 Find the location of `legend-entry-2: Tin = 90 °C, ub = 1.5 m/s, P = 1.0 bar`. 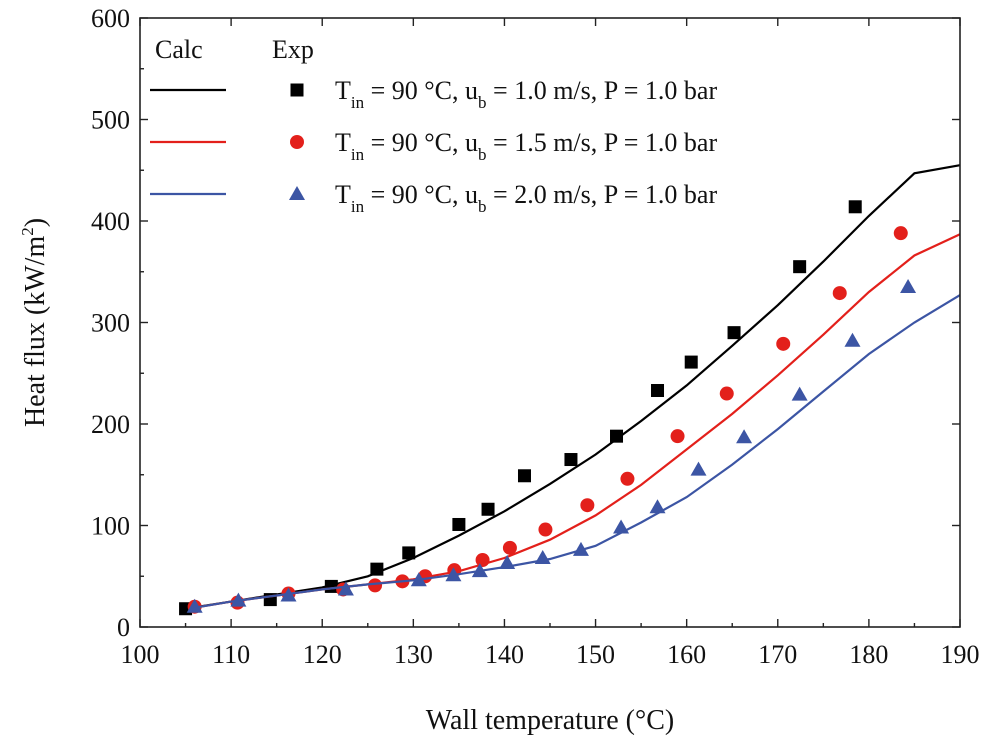

legend-entry-2: Tin = 90 °C, ub = 1.5 m/s, P = 1.0 bar is located at coordinates (433, 146).